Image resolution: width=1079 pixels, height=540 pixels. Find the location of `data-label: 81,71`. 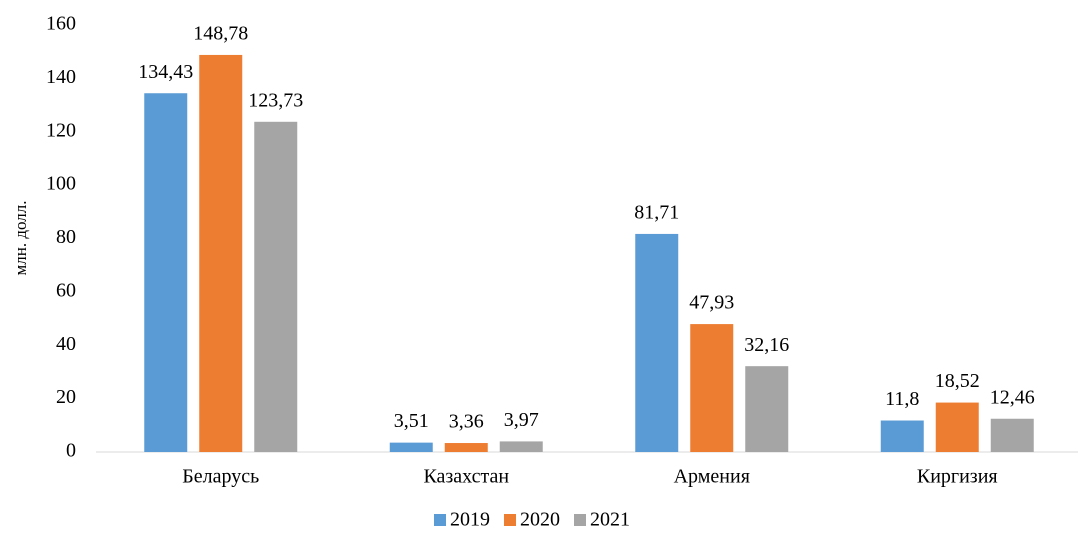

data-label: 81,71 is located at coordinates (656, 213).